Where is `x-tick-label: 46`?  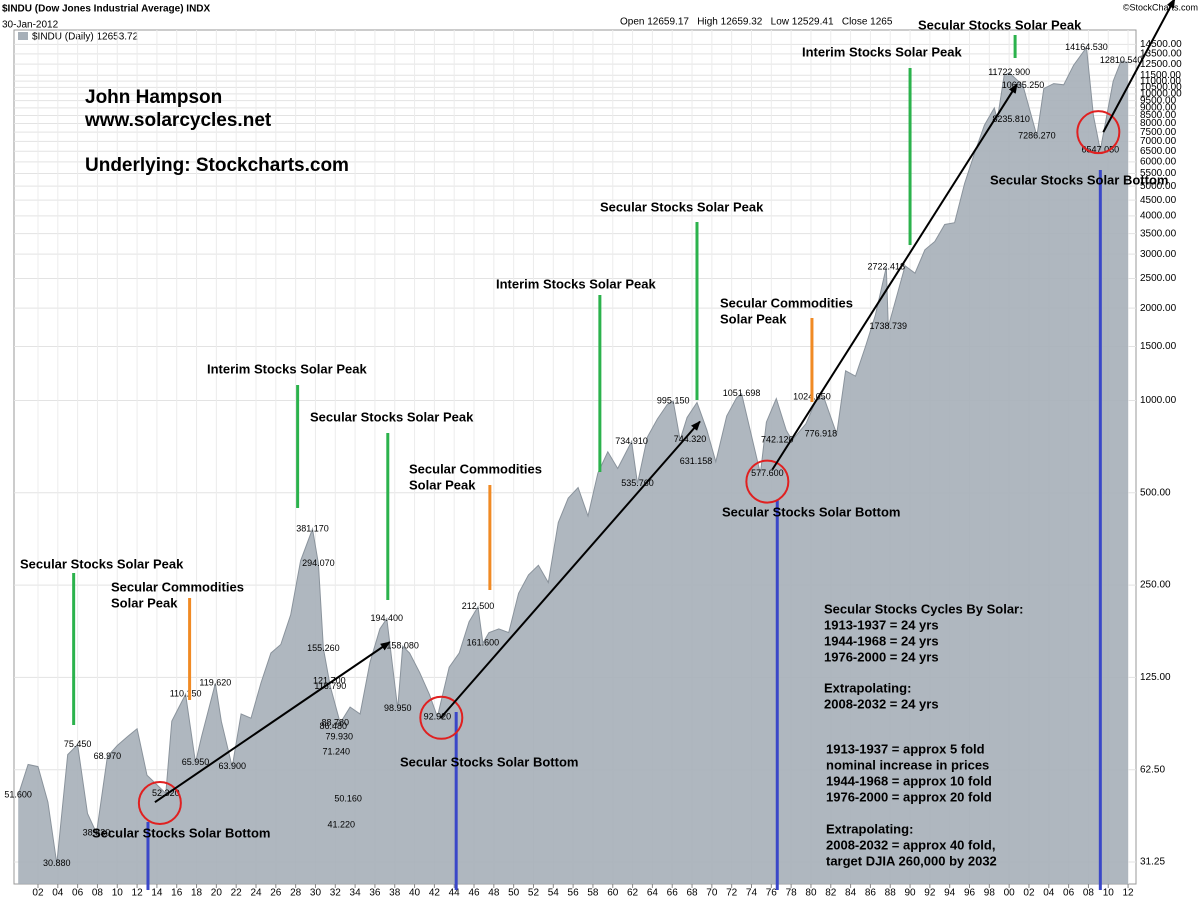
x-tick-label: 46 is located at coordinates (474, 893).